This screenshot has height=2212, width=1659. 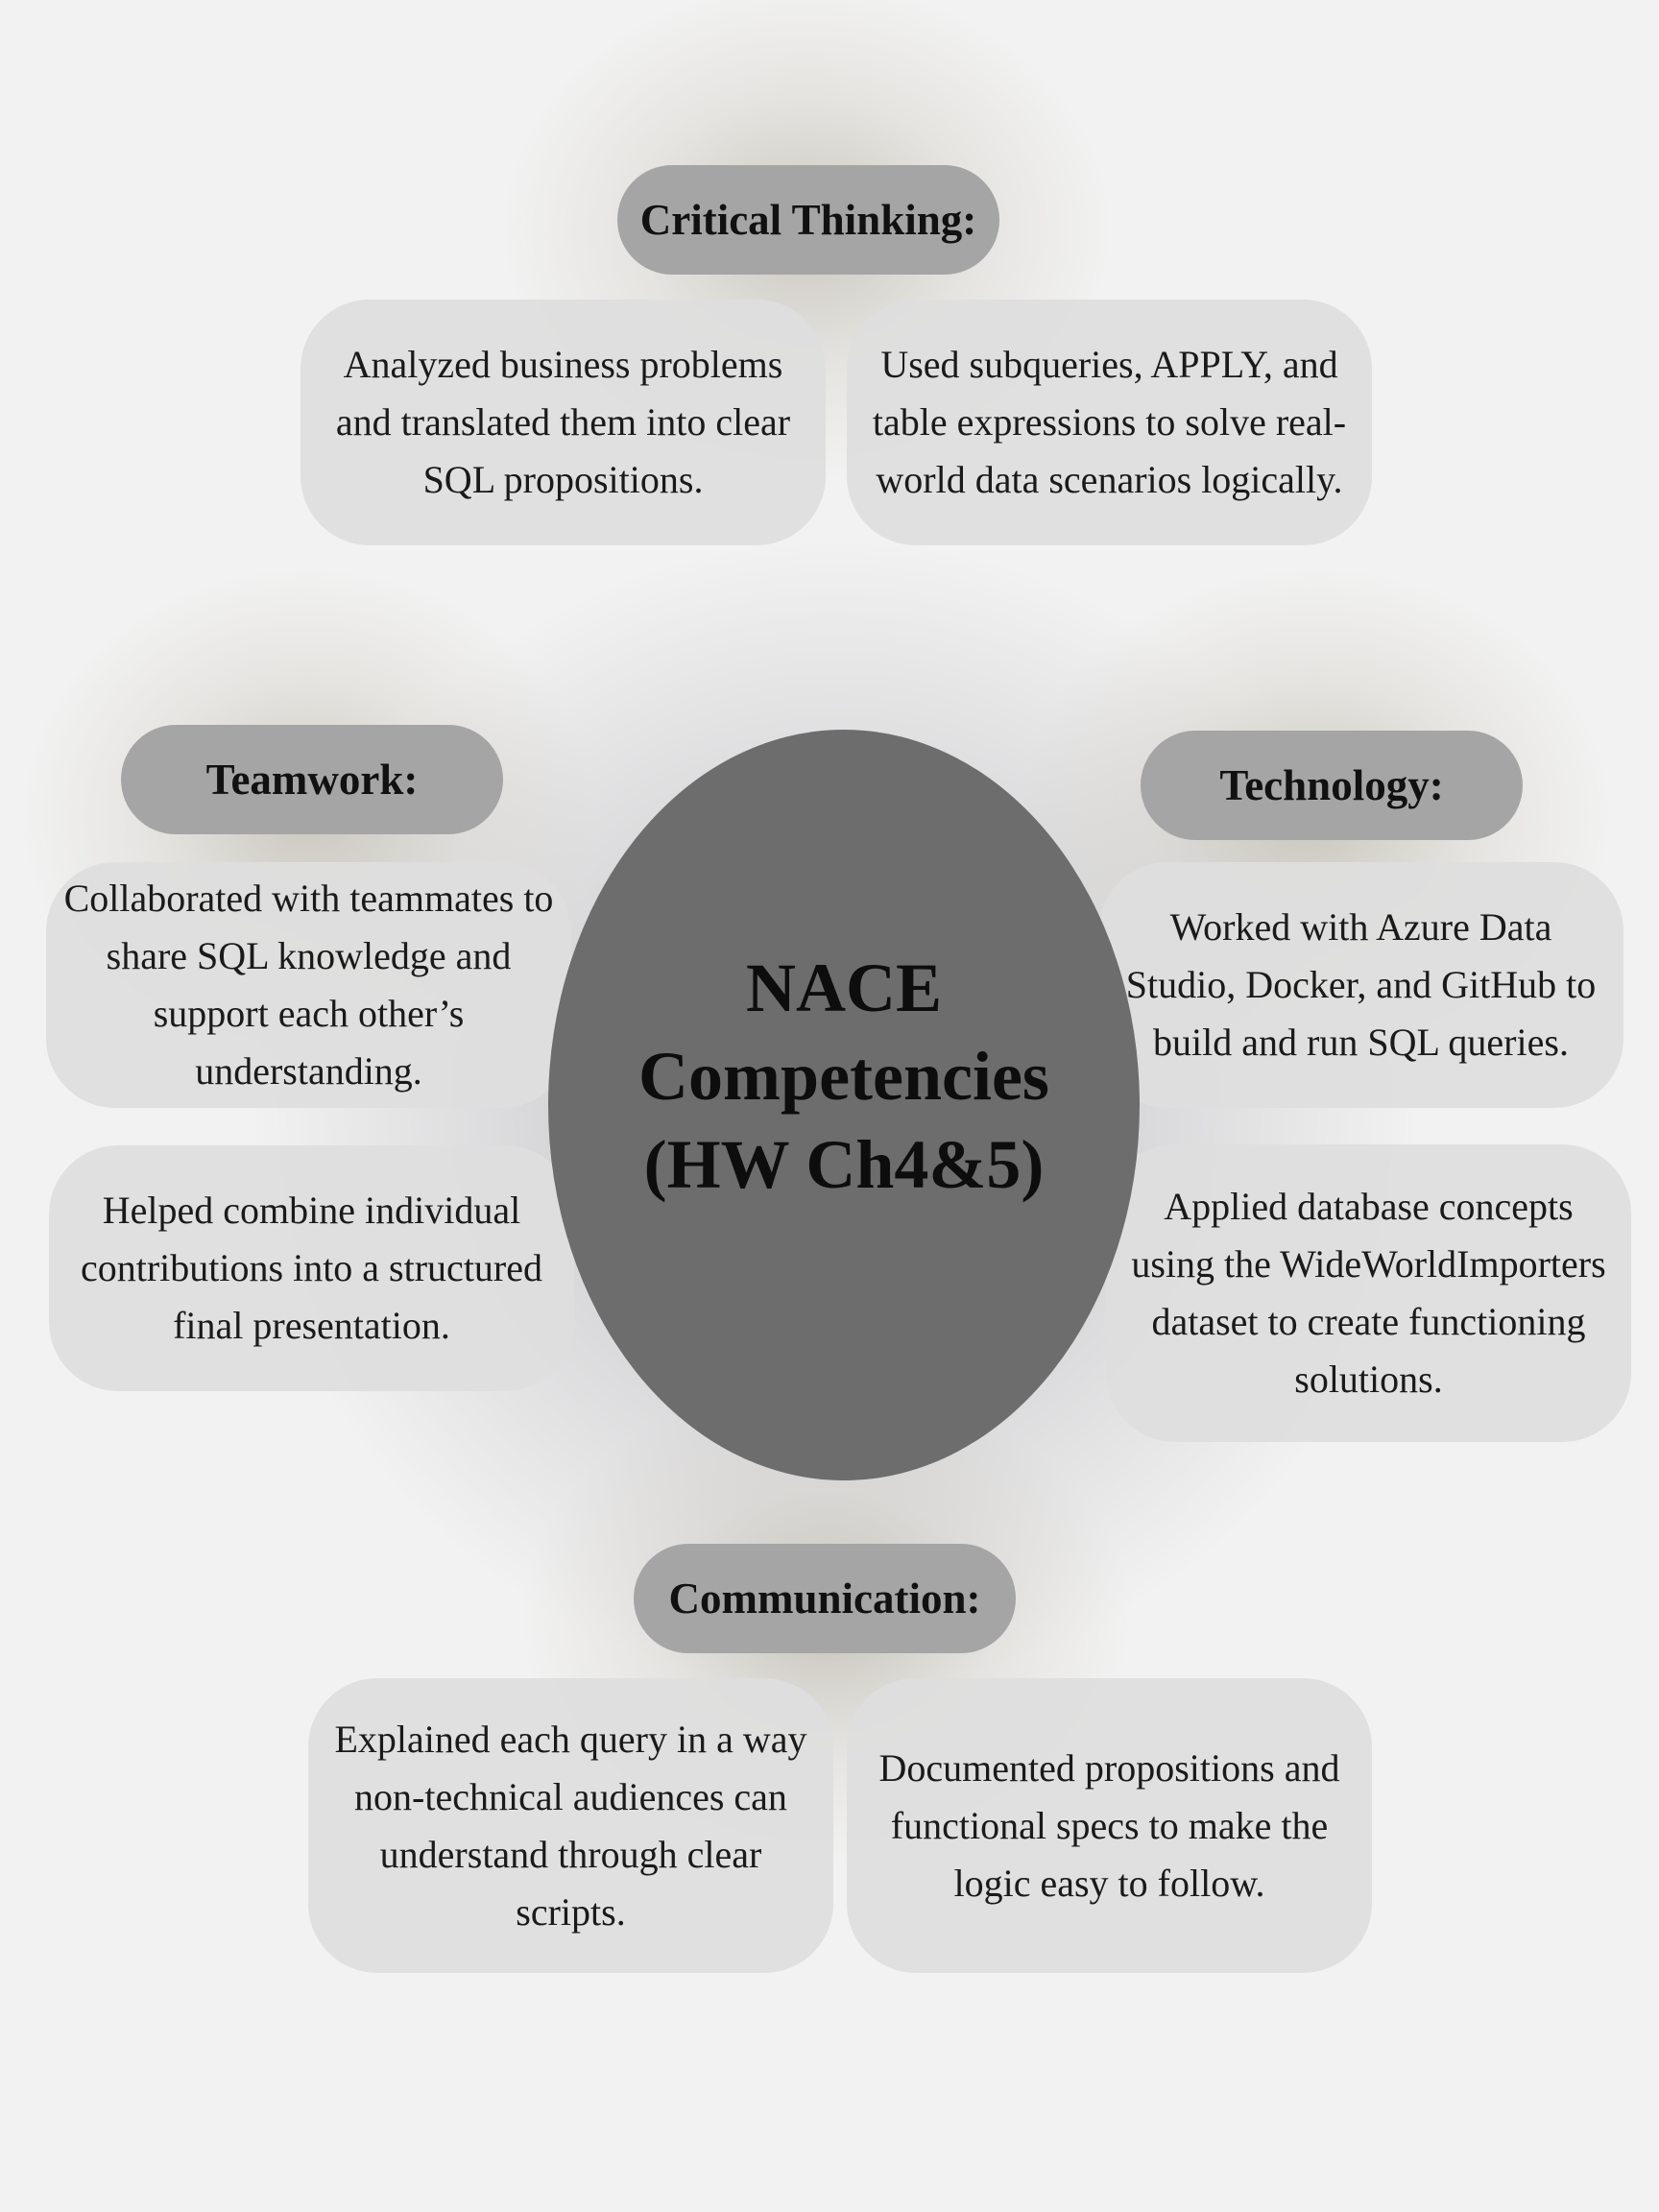 What do you see at coordinates (825, 1598) in the screenshot?
I see `communication-heading: Communication:` at bounding box center [825, 1598].